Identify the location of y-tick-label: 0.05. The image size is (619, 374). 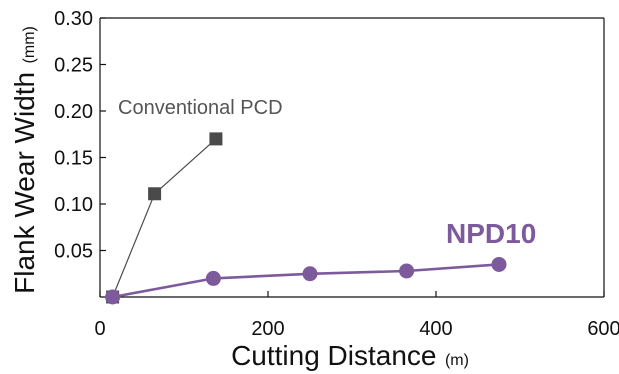
(73, 252).